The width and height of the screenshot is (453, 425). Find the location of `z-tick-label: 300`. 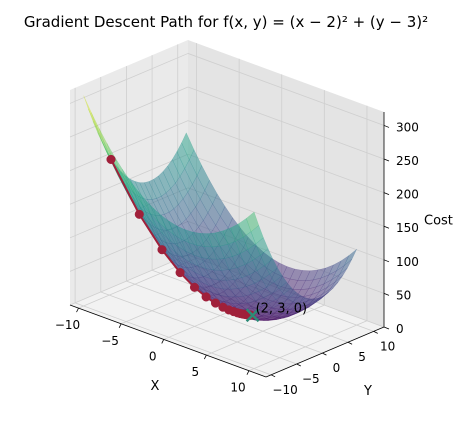

z-tick-label: 300 is located at coordinates (407, 127).